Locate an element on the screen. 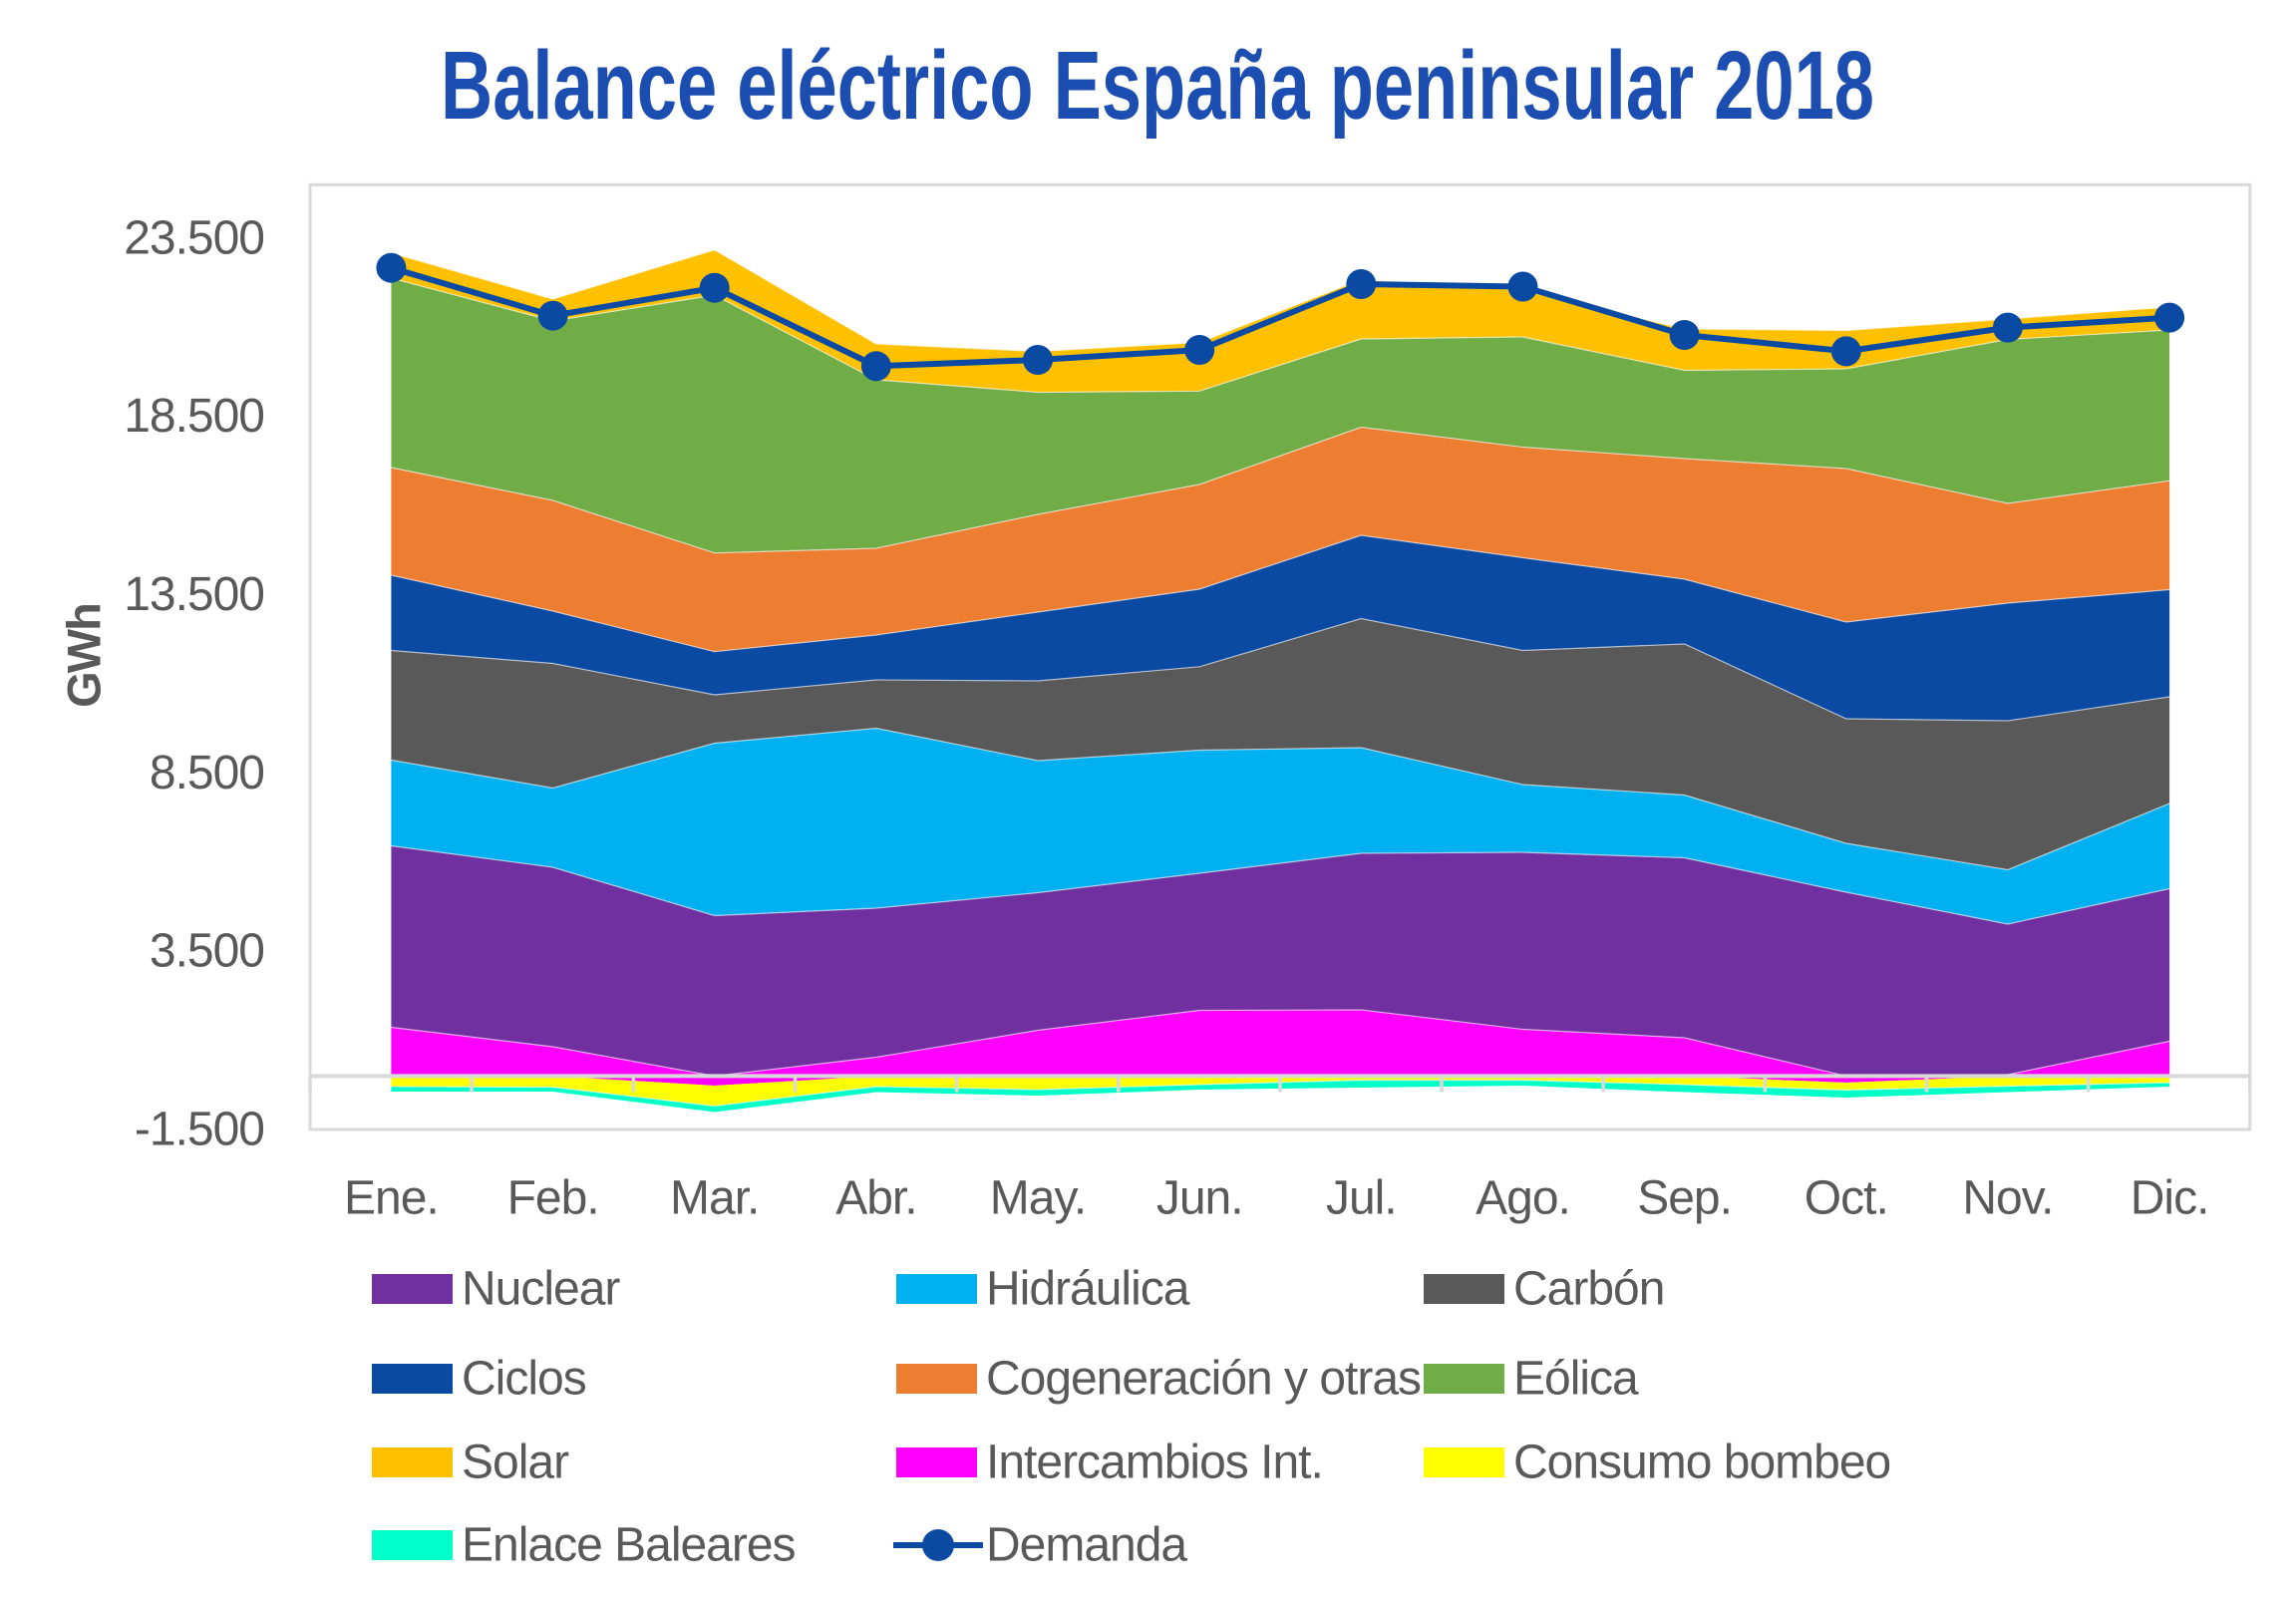 The width and height of the screenshot is (2296, 1601). svg-text: Eólica is located at coordinates (1576, 1379).